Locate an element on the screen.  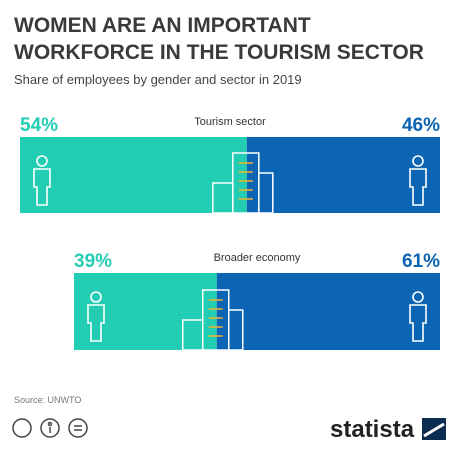
license-icons is located at coordinates (50, 428).